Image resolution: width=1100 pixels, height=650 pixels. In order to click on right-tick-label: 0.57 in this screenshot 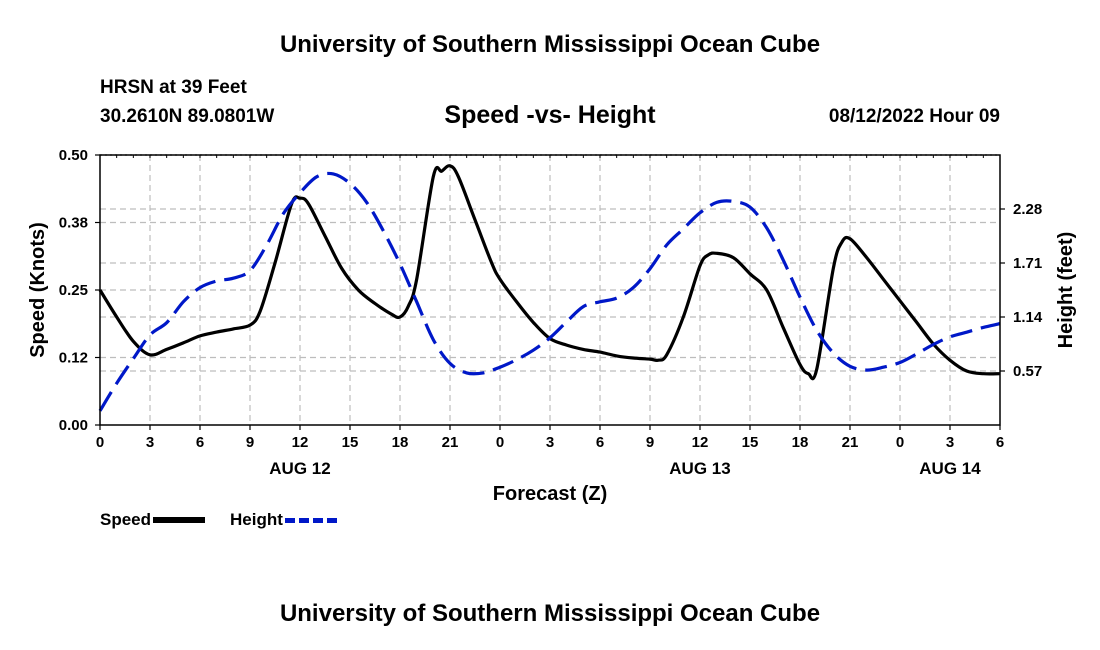, I will do `click(1027, 371)`.